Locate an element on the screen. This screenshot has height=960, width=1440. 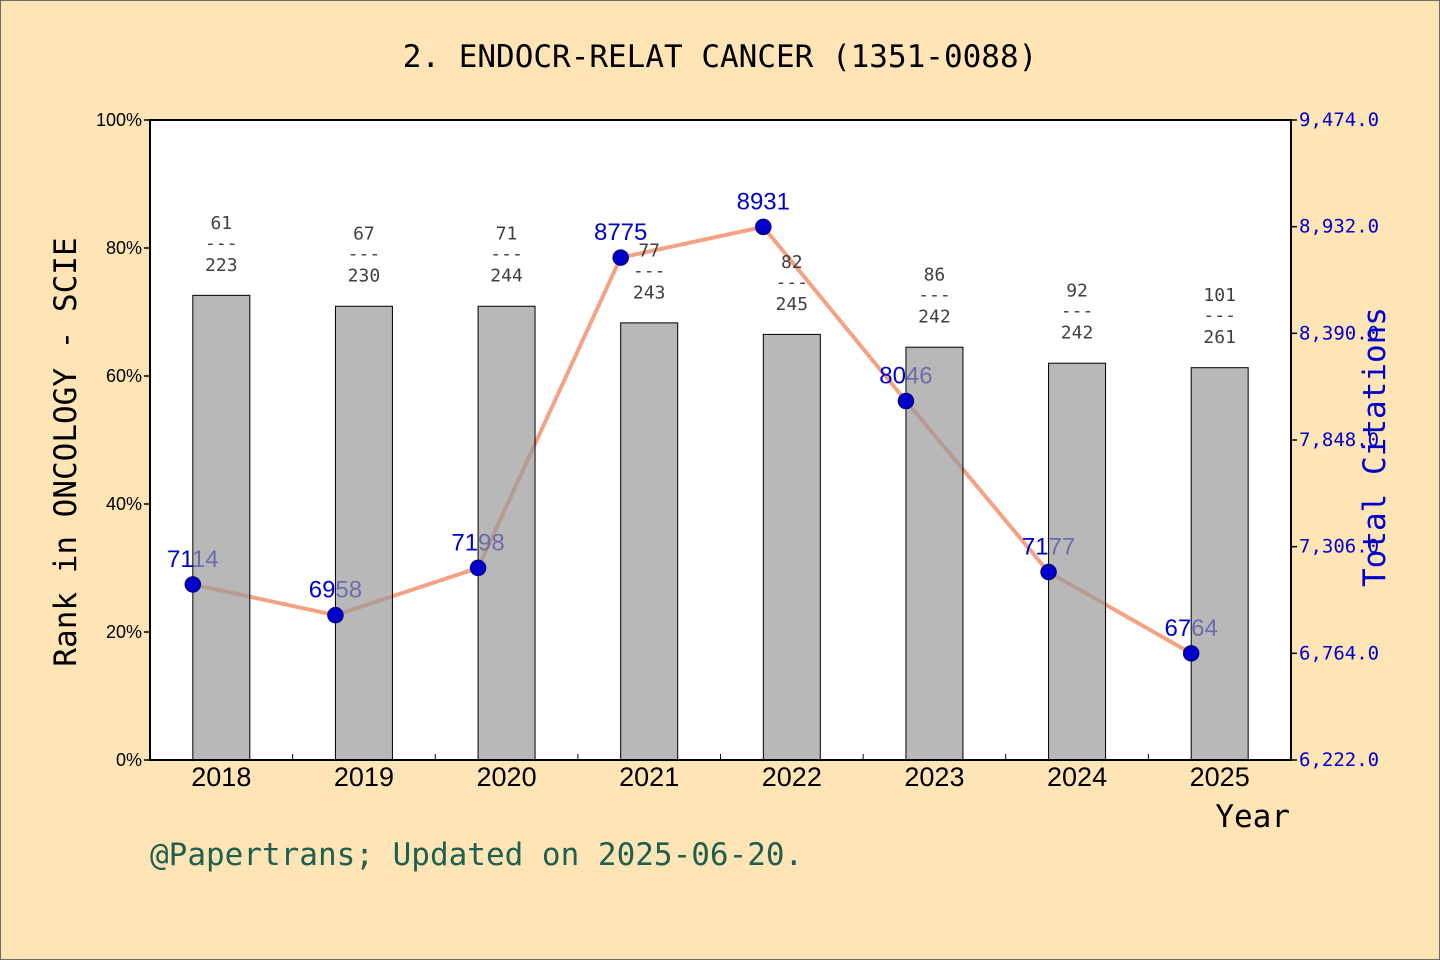
x-axis-title: Year is located at coordinates (1252, 817).